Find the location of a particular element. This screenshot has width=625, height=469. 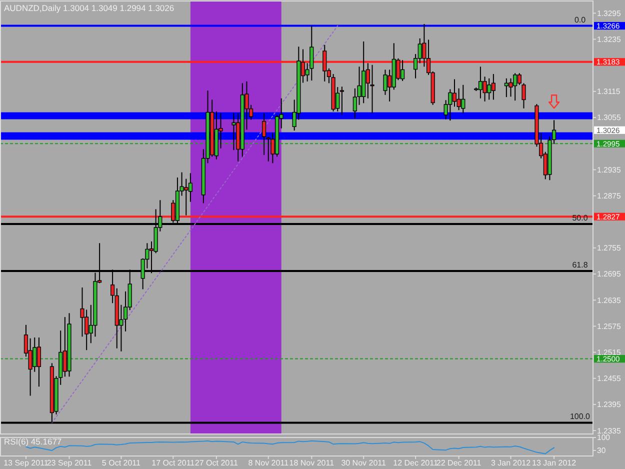

x-tick-label: 18 Nov 2011 is located at coordinates (312, 463).